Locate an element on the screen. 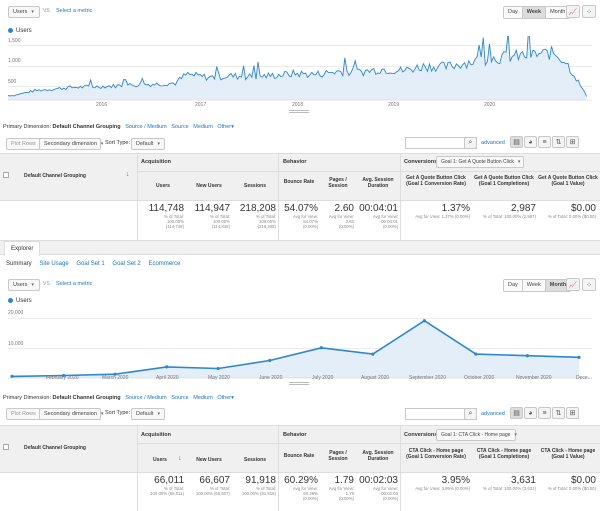 The image size is (600, 511). total-sub: % of Total: is located at coordinates (220, 216).